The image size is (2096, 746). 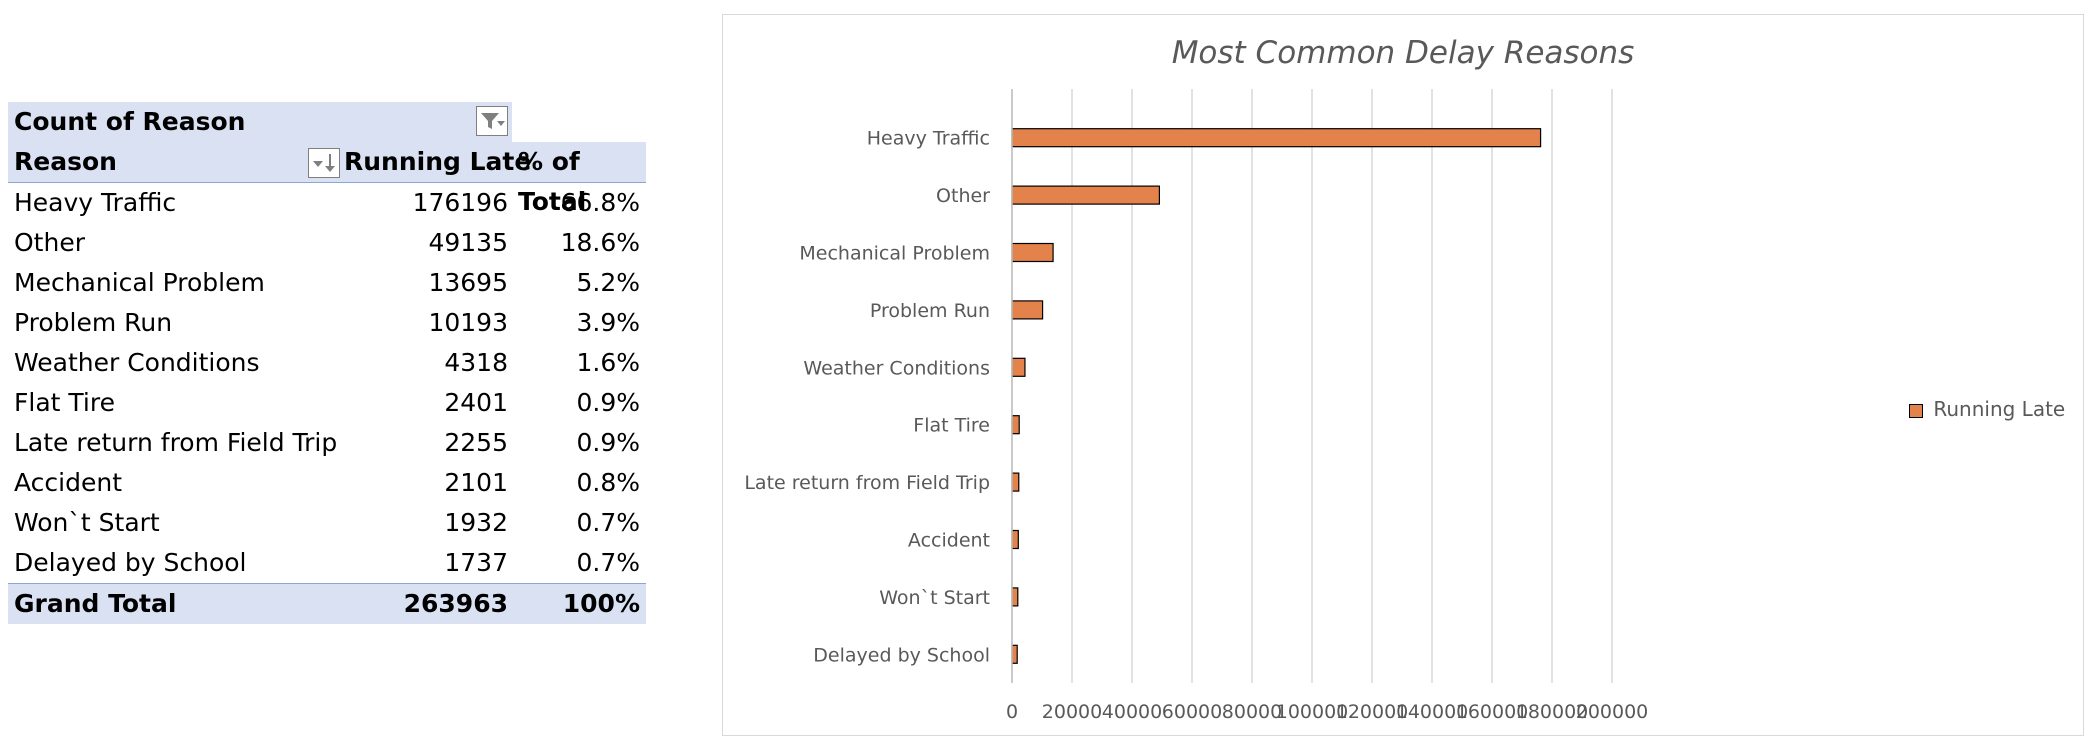 I want to click on table-row: Heavy Traffic 176196 66.8%, so click(x=327, y=203).